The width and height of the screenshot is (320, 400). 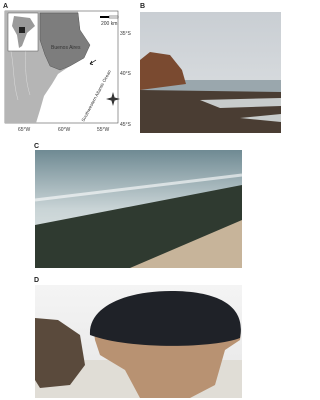 I want to click on lat-label: 35°S, so click(x=126, y=34).